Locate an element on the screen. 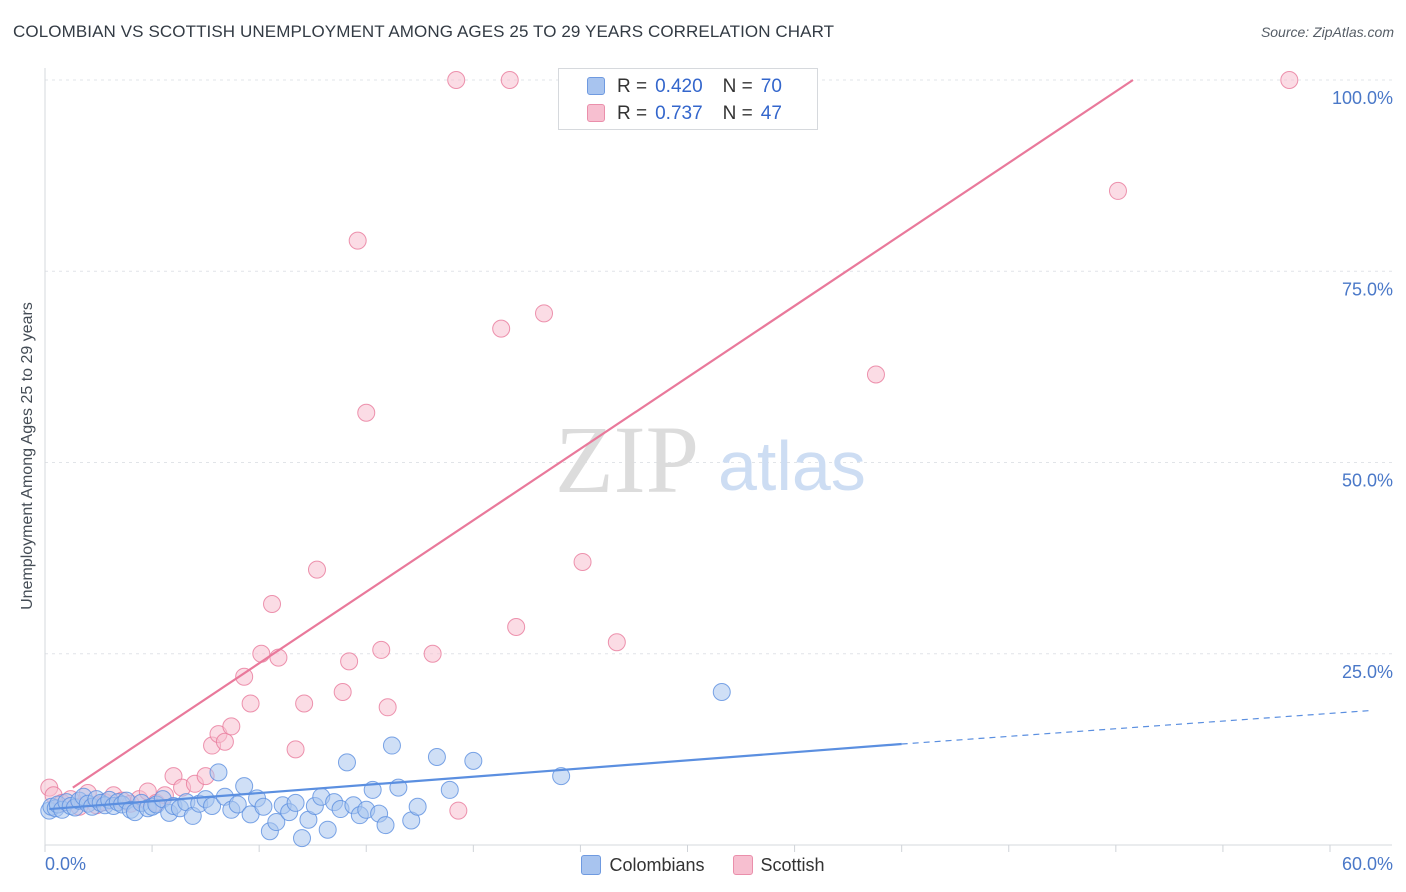  r-value: 0.737 is located at coordinates (679, 113).